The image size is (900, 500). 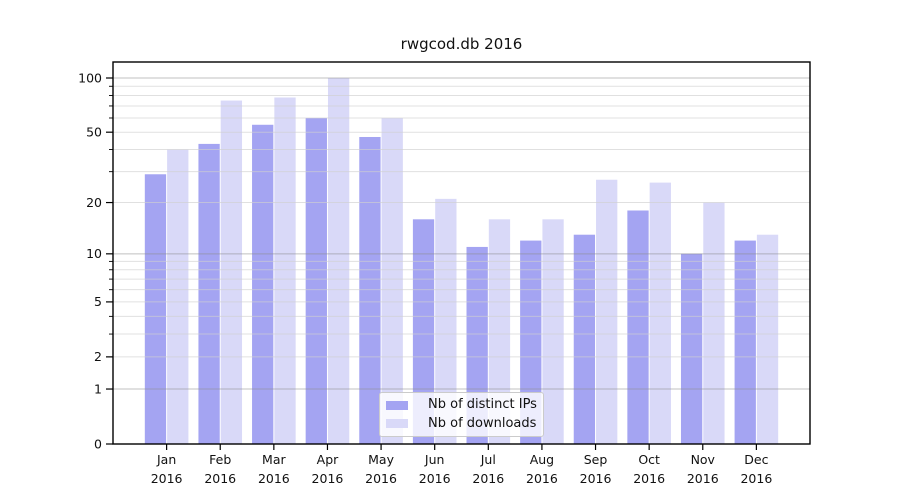 What do you see at coordinates (98, 443) in the screenshot?
I see `y-tick-label: 0` at bounding box center [98, 443].